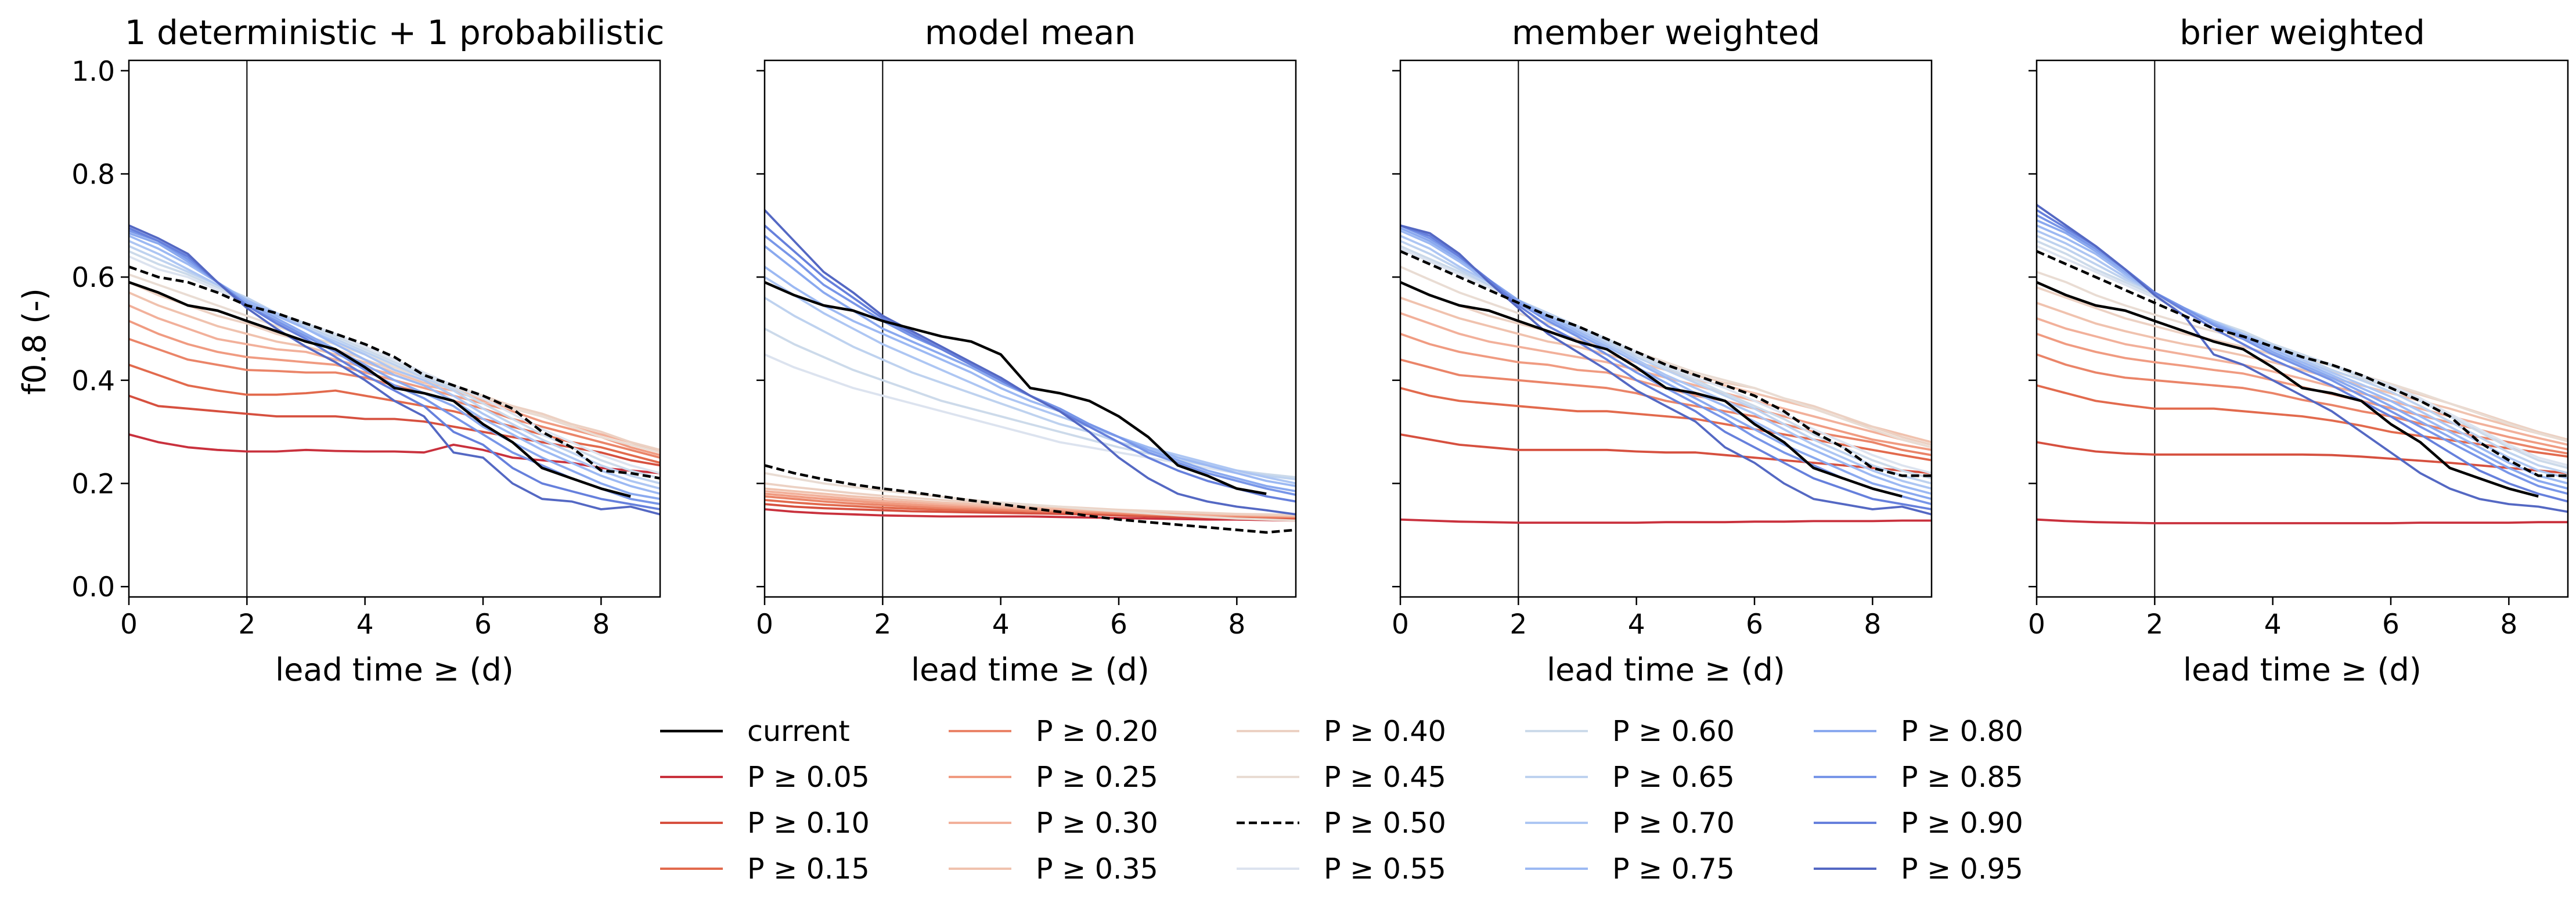 The width and height of the screenshot is (2576, 914). I want to click on legend-item: P ≥ 0.85, so click(1918, 777).